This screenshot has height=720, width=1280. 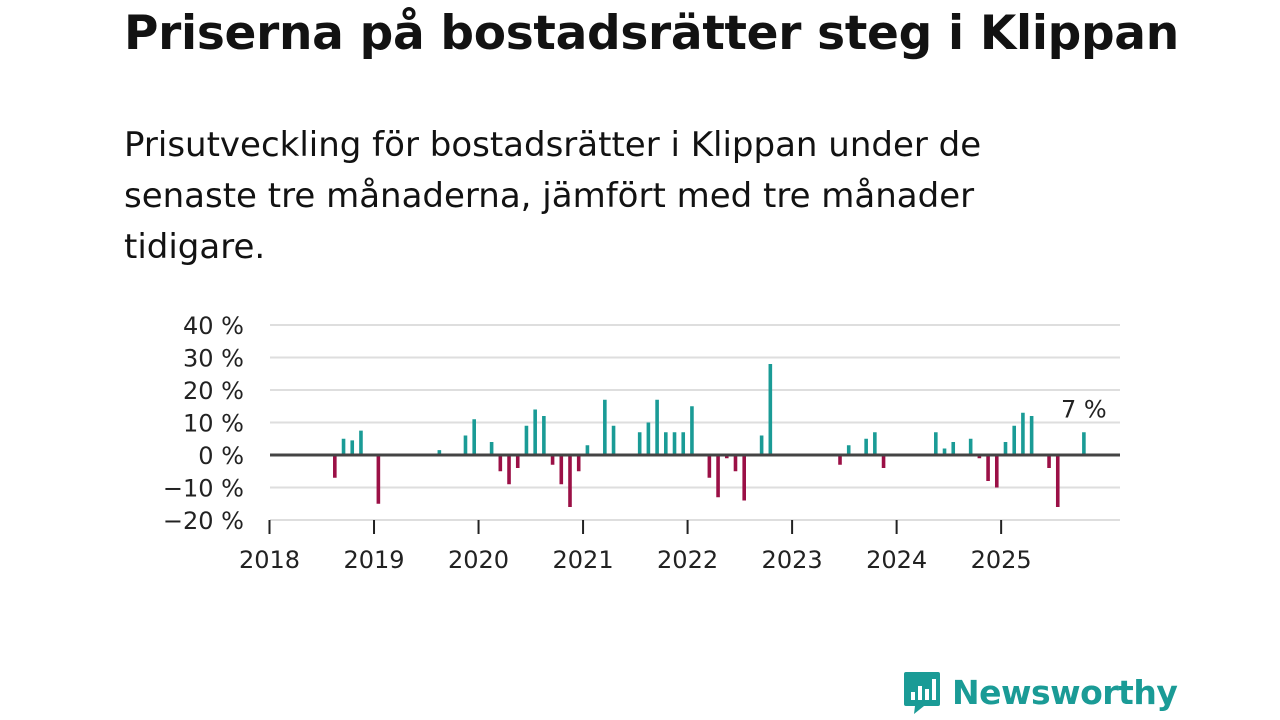 I want to click on x-axis-ticks: 2018 2019 2020 2021 2022 2023 2024 2025, so click(x=635, y=547).